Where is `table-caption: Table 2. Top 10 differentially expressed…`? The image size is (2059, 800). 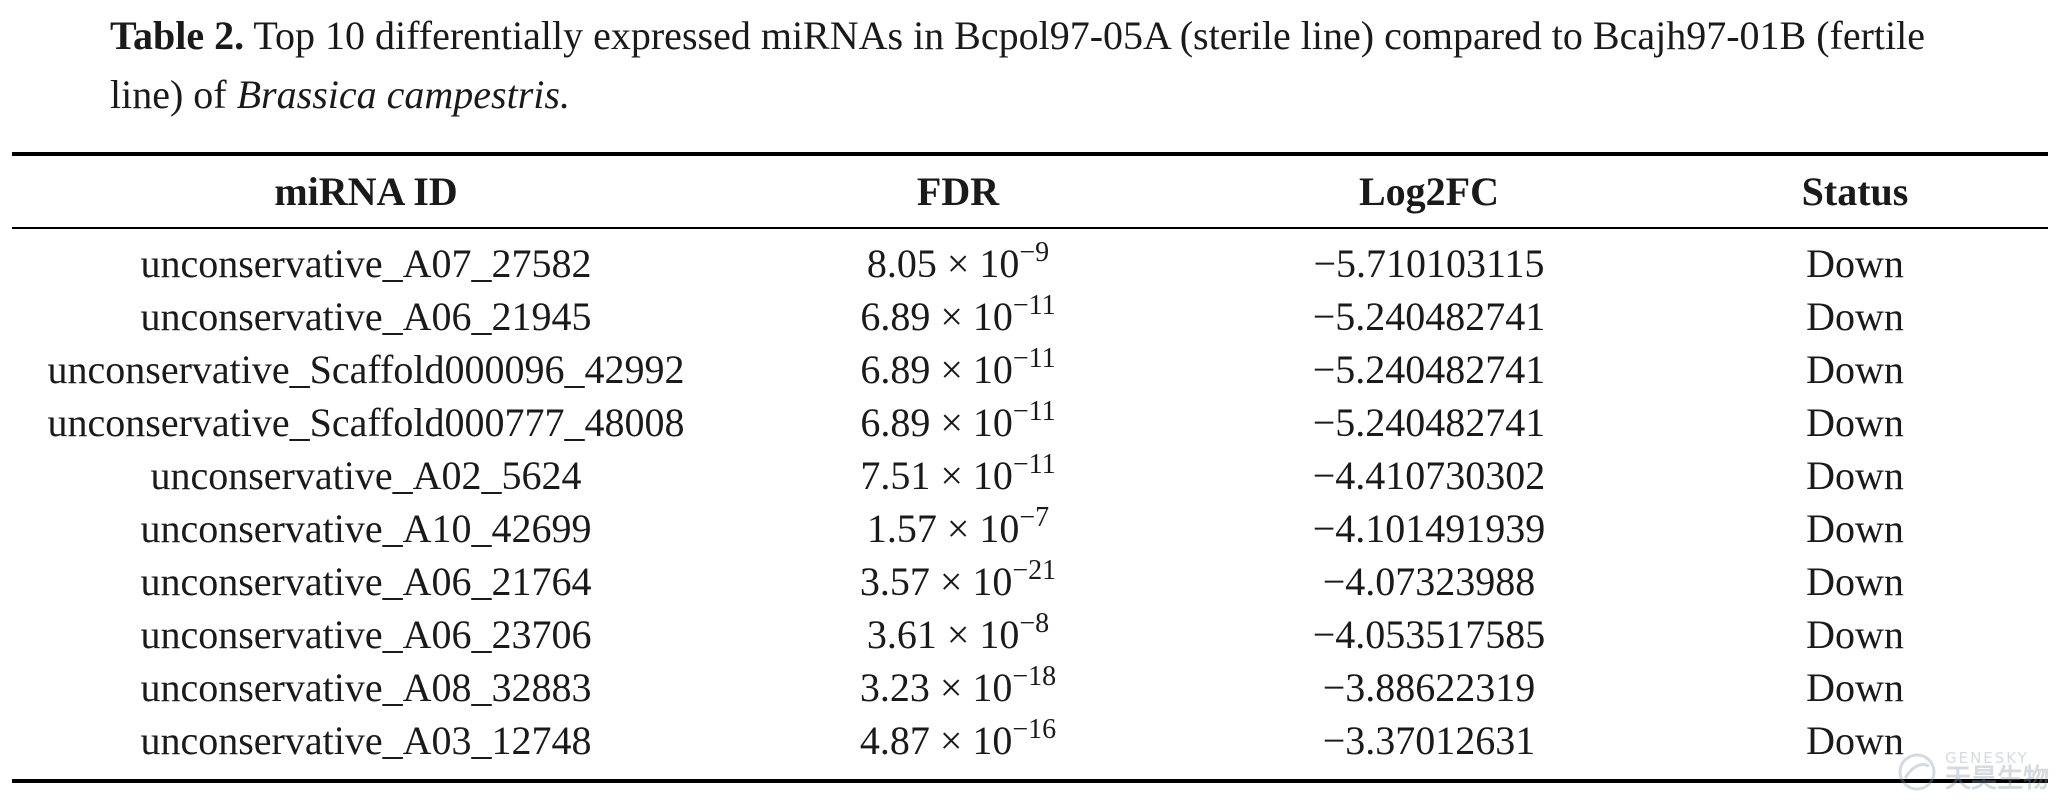 table-caption: Table 2. Top 10 differentially expressed… is located at coordinates (1050, 65).